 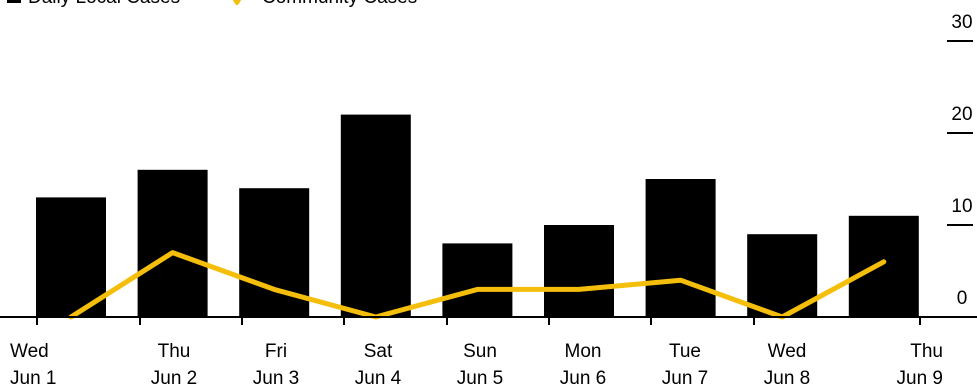 What do you see at coordinates (237, 2) in the screenshot?
I see `legend-swatch-line` at bounding box center [237, 2].